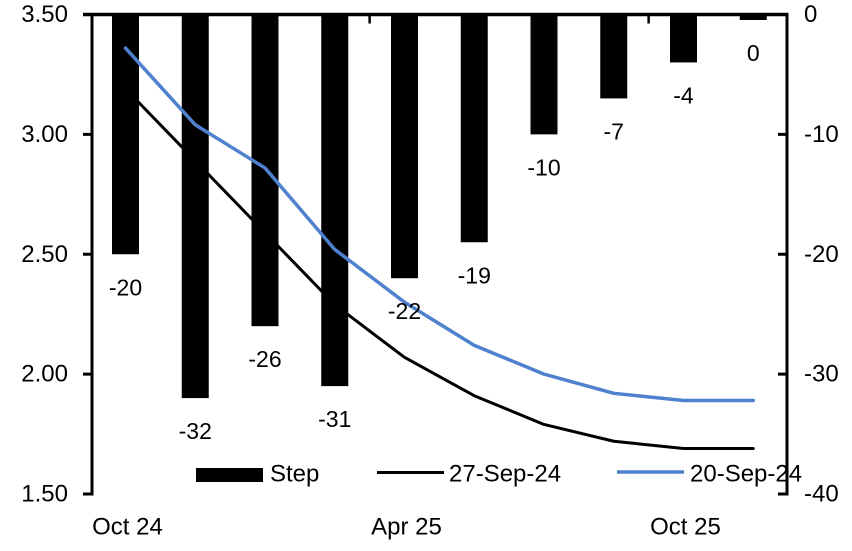 This screenshot has width=852, height=551. What do you see at coordinates (195, 431) in the screenshot?
I see `step-bar-value-label: -32` at bounding box center [195, 431].